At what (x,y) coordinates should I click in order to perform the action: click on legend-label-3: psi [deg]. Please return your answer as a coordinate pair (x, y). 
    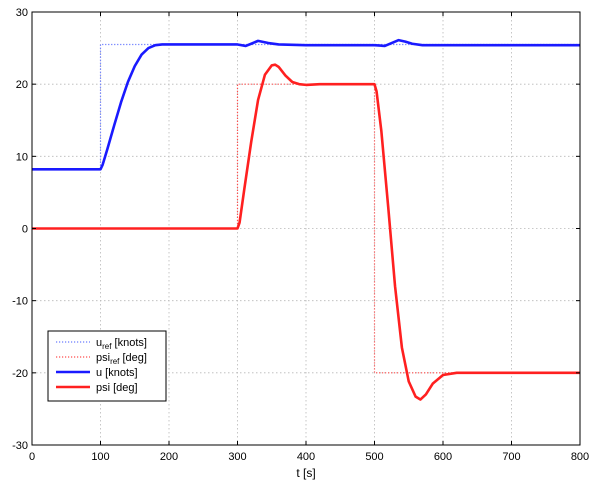
    Looking at the image, I should click on (117, 388).